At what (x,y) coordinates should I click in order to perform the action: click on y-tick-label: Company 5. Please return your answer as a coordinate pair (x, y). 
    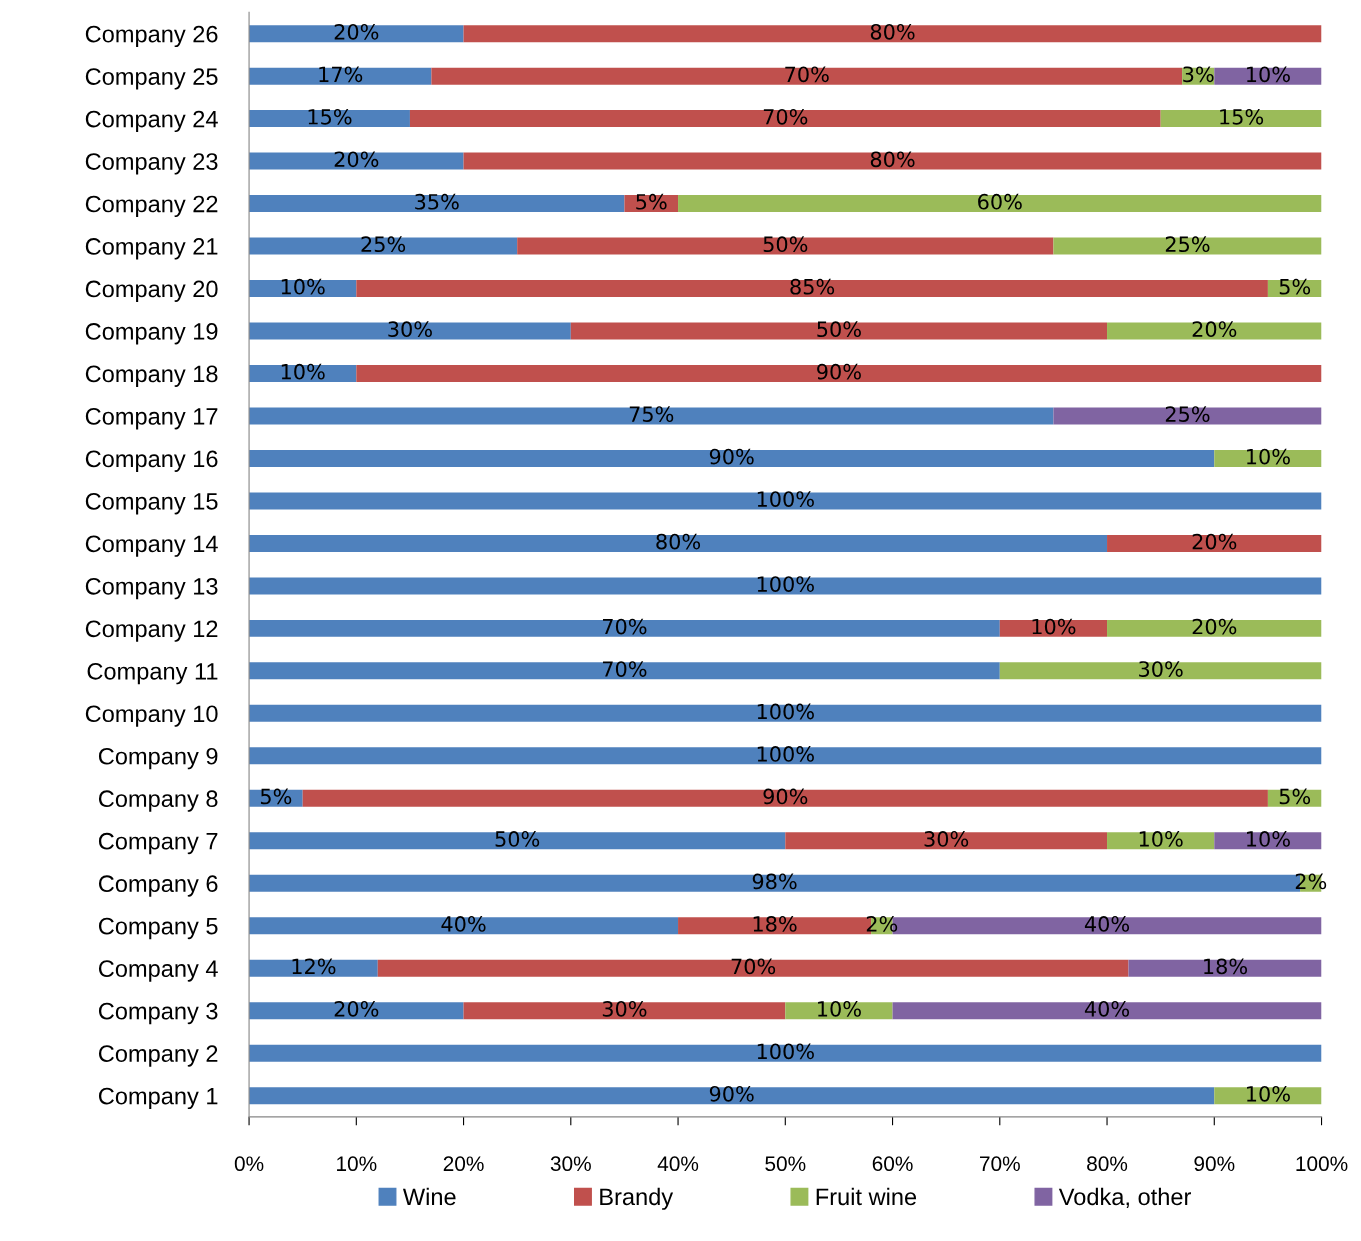
    Looking at the image, I should click on (158, 928).